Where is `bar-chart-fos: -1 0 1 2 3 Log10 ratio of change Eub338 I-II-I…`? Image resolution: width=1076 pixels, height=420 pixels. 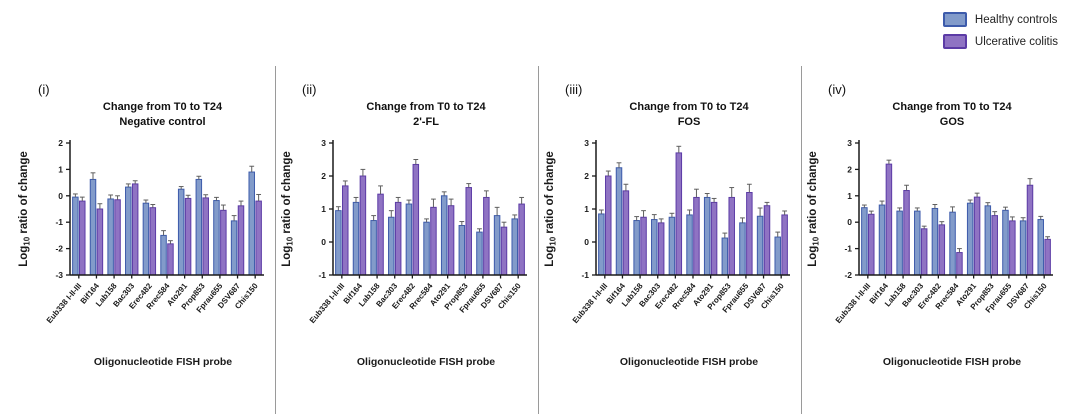 bar-chart-fos: -1 0 1 2 3 Log10 ratio of change Eub338 I-II-I… is located at coordinates (667, 253).